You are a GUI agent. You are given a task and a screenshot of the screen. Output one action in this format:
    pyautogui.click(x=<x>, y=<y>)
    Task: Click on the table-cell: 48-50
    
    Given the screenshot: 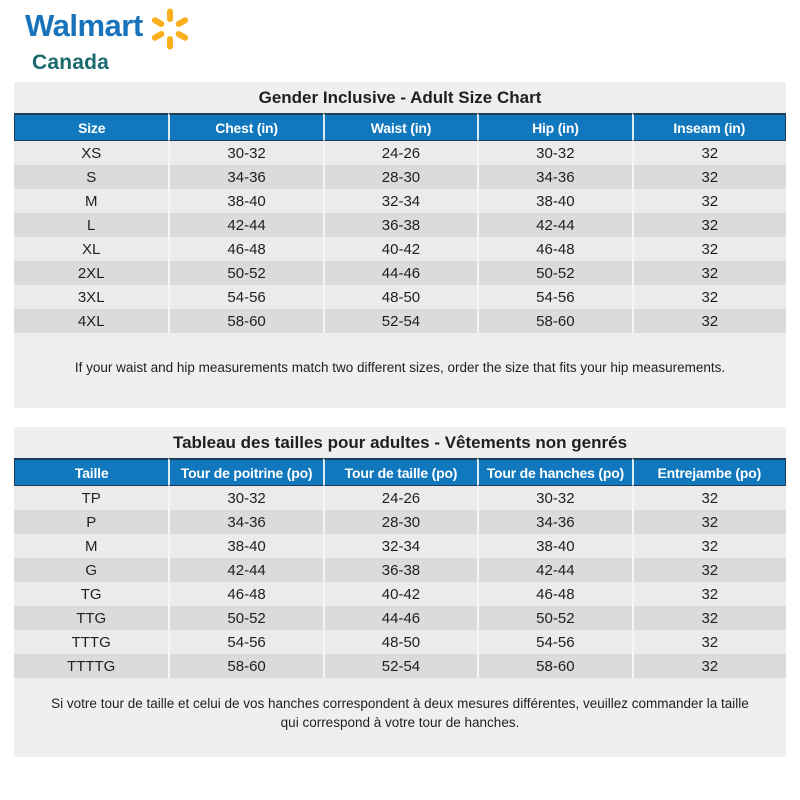 What is the action you would take?
    pyautogui.click(x=400, y=297)
    